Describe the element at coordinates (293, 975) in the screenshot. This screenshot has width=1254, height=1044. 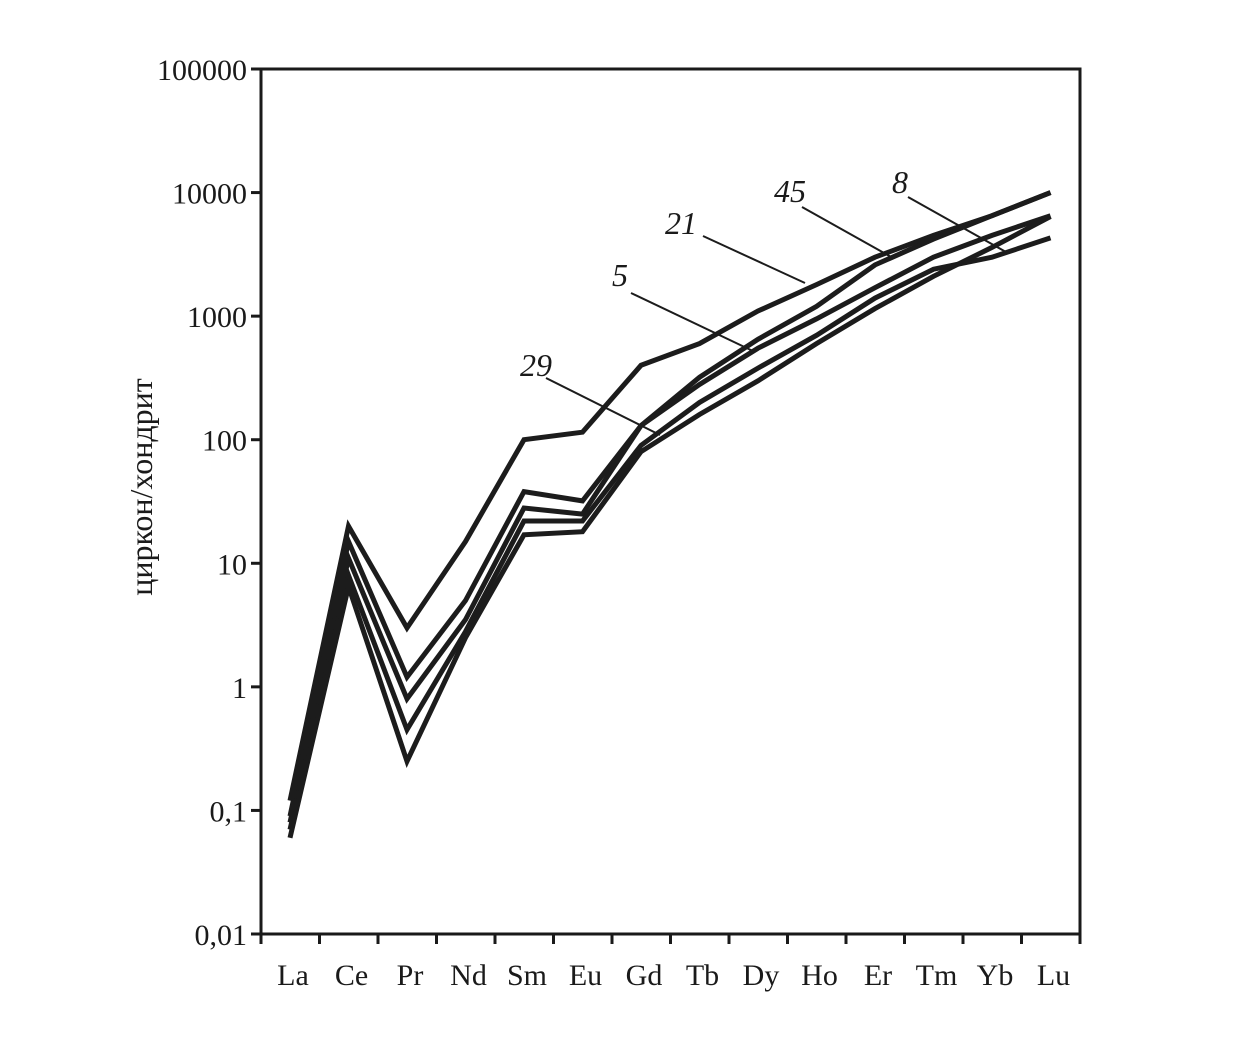
I see `x-tick-label: La` at that location.